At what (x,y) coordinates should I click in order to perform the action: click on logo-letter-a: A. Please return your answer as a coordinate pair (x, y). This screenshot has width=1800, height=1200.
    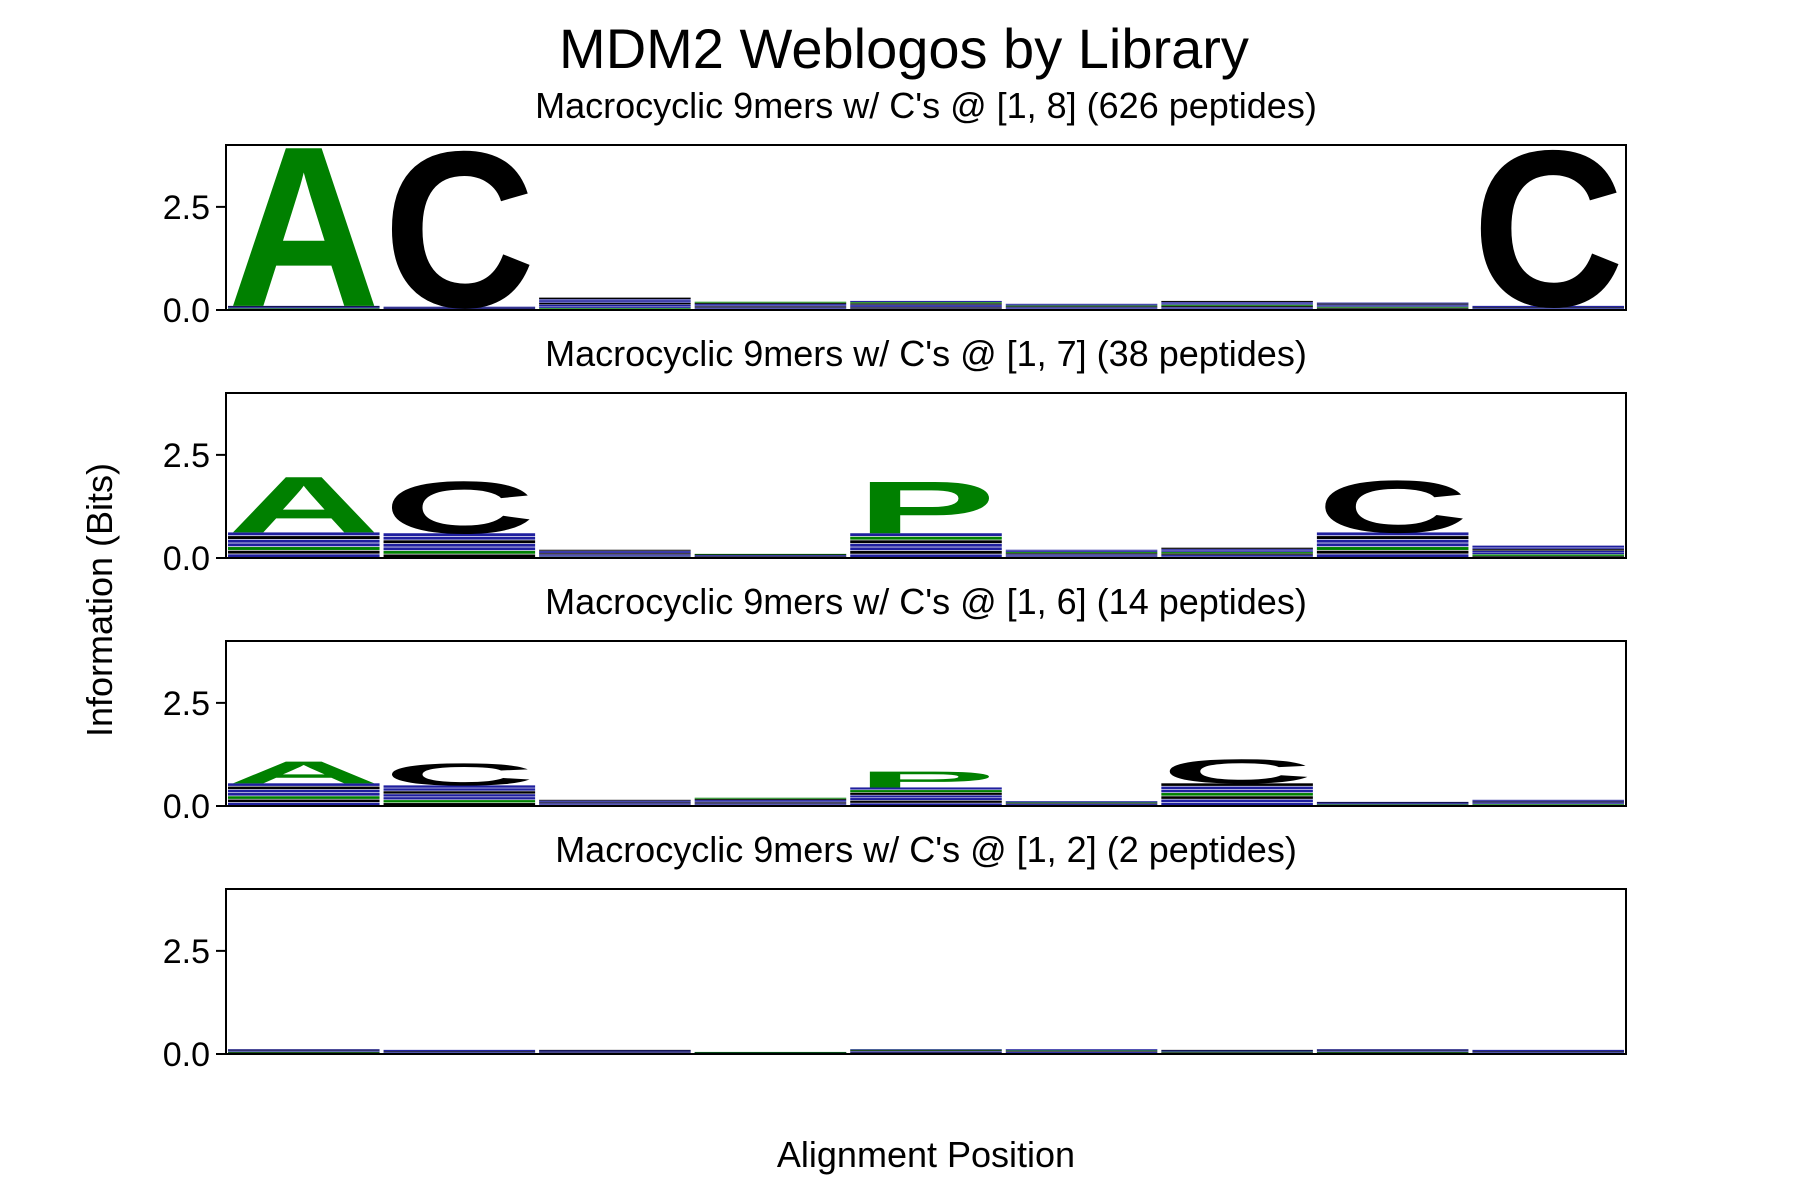
    Looking at the image, I should click on (304, 227).